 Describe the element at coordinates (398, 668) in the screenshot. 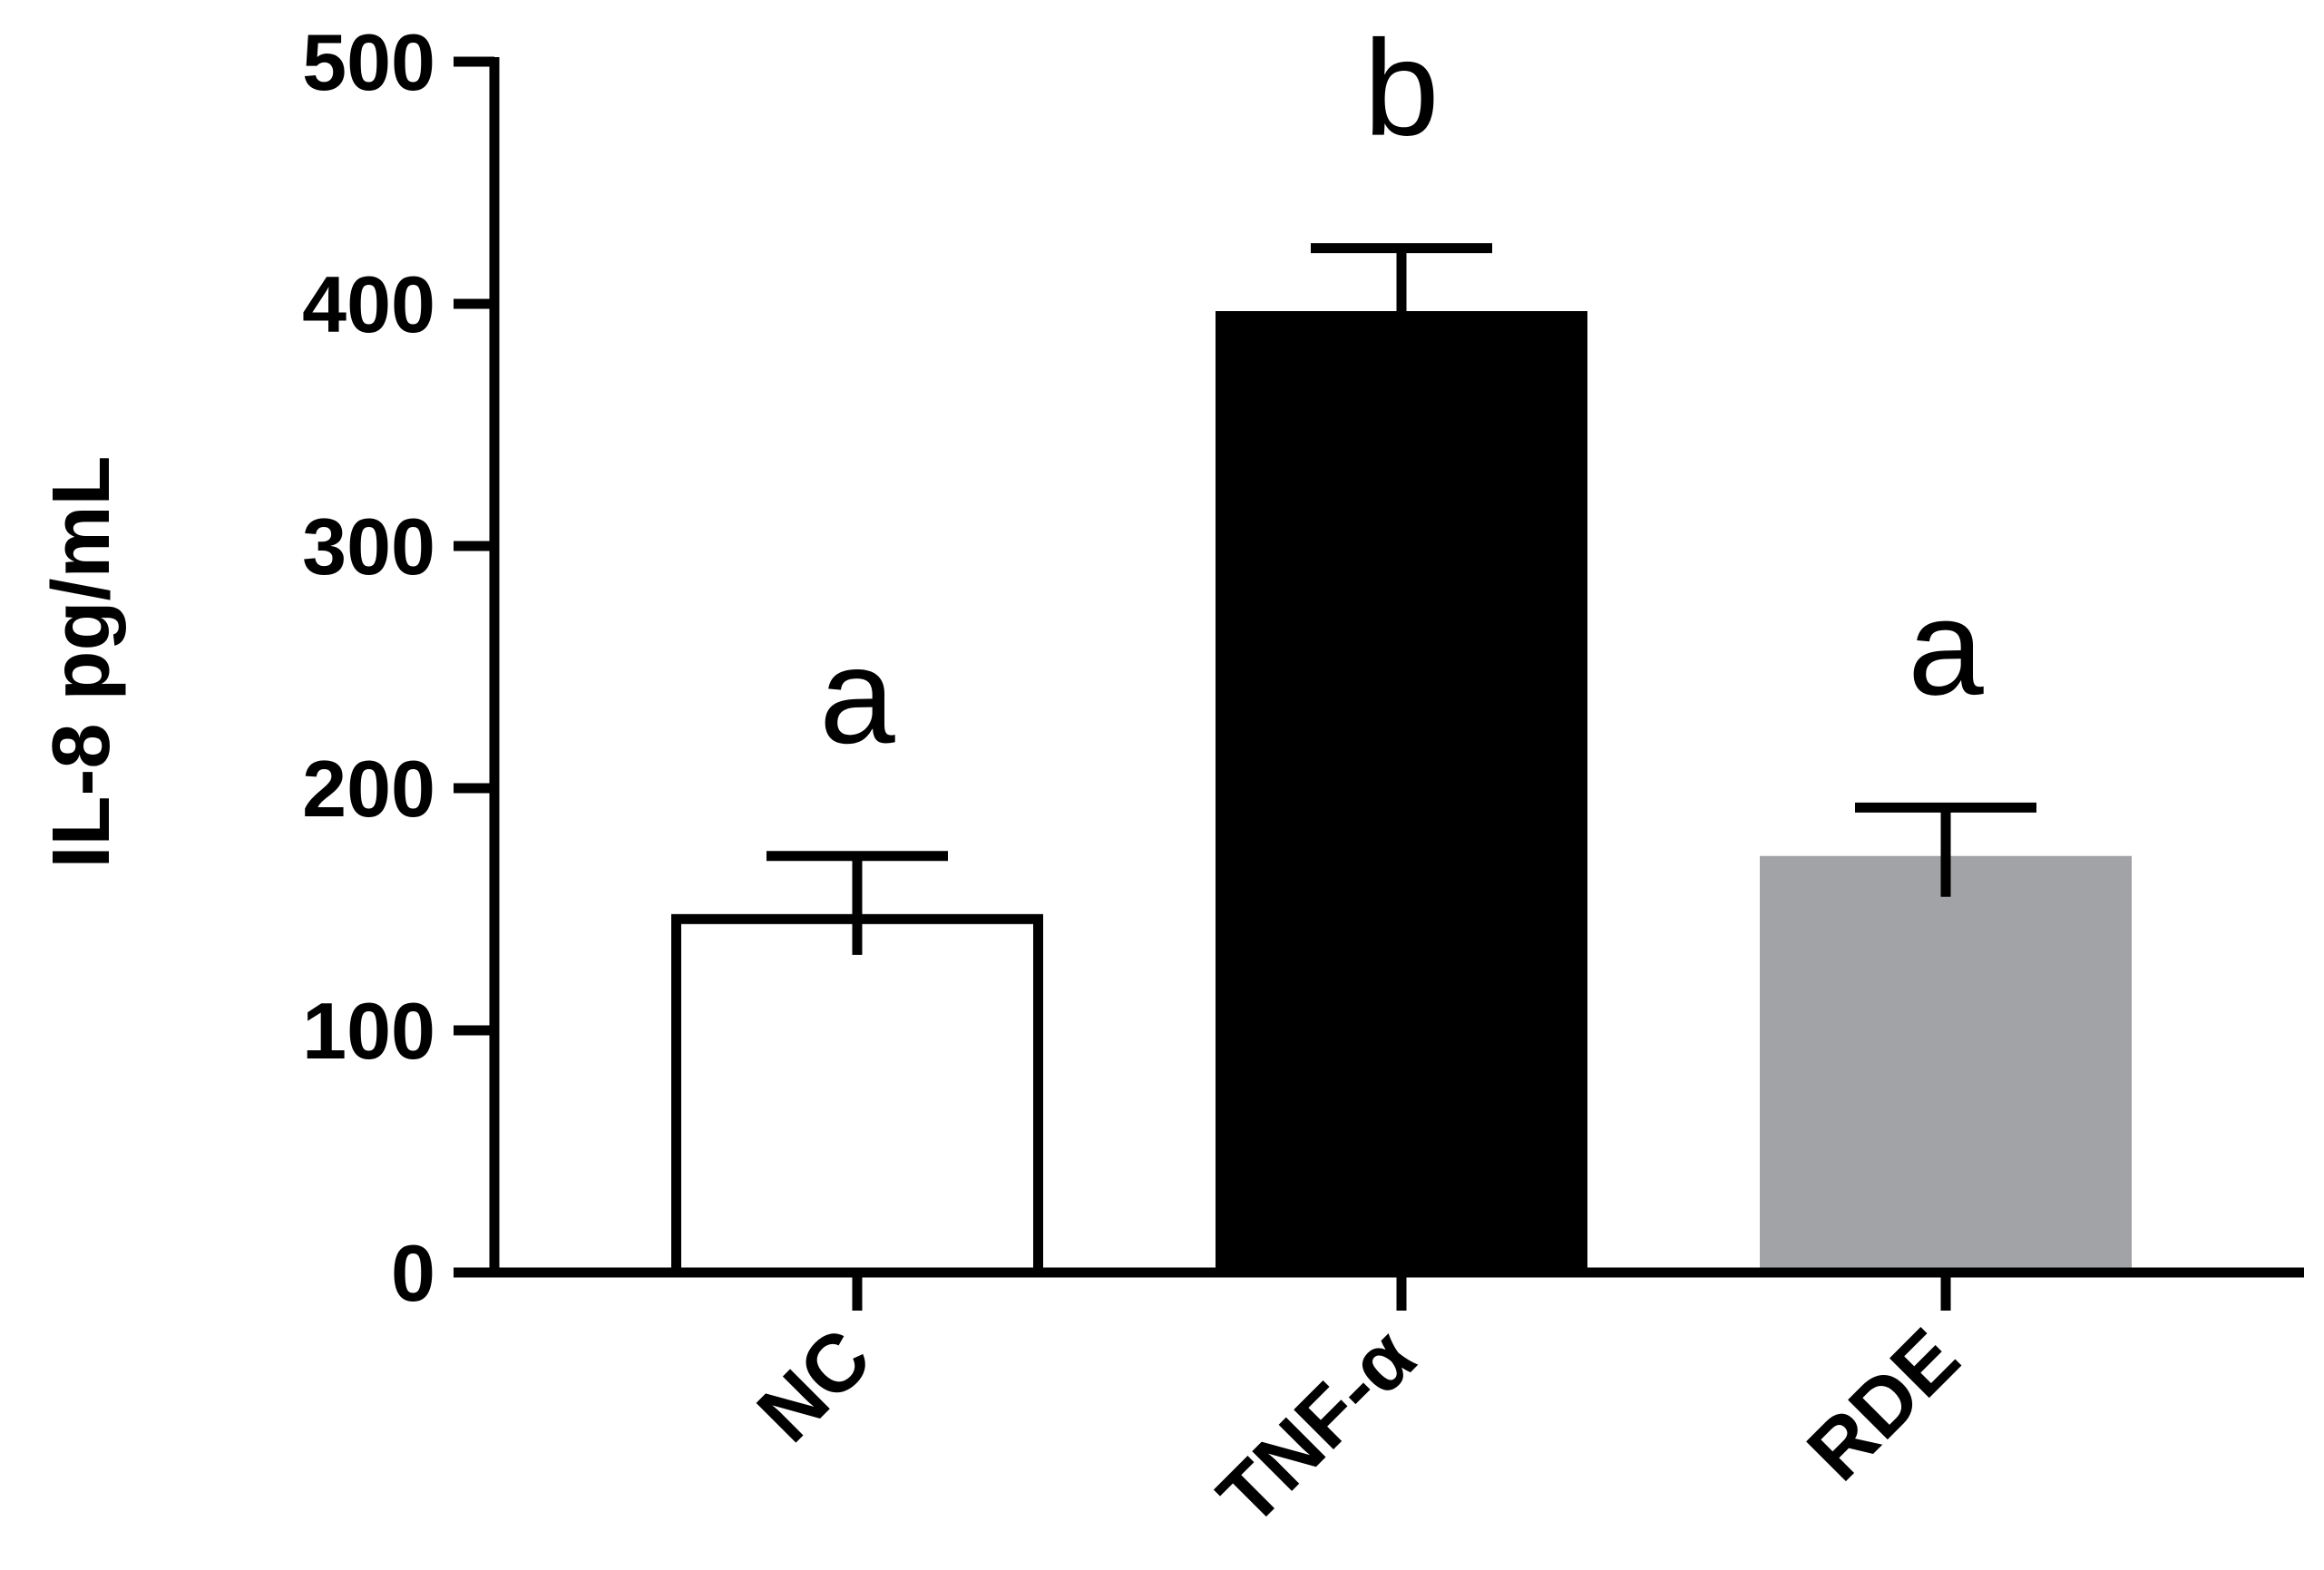

I see `y-ticks: 0 100 200 300 400 500` at that location.